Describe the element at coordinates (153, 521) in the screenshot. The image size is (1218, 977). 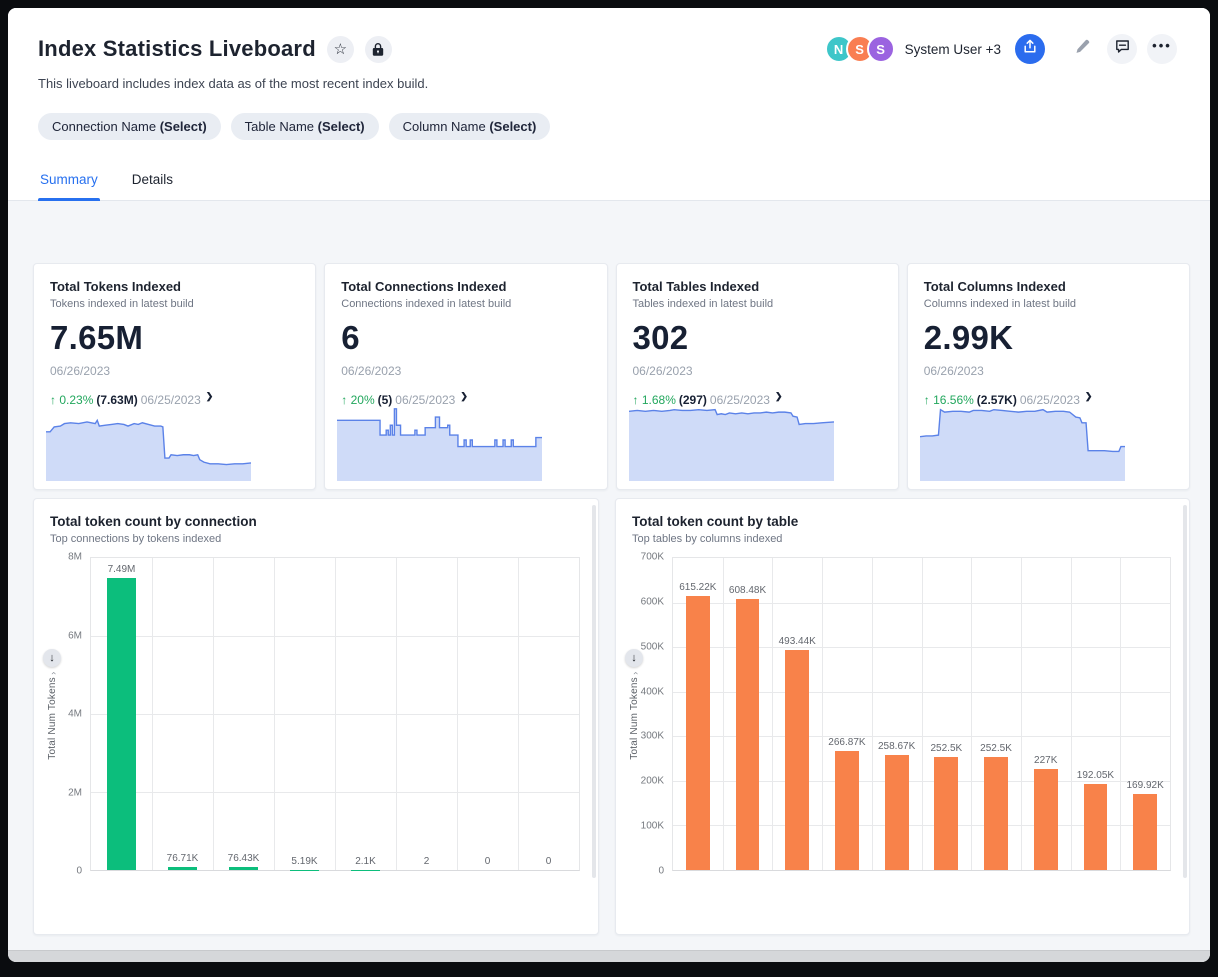
I see `chart-title: Total token count by connection` at that location.